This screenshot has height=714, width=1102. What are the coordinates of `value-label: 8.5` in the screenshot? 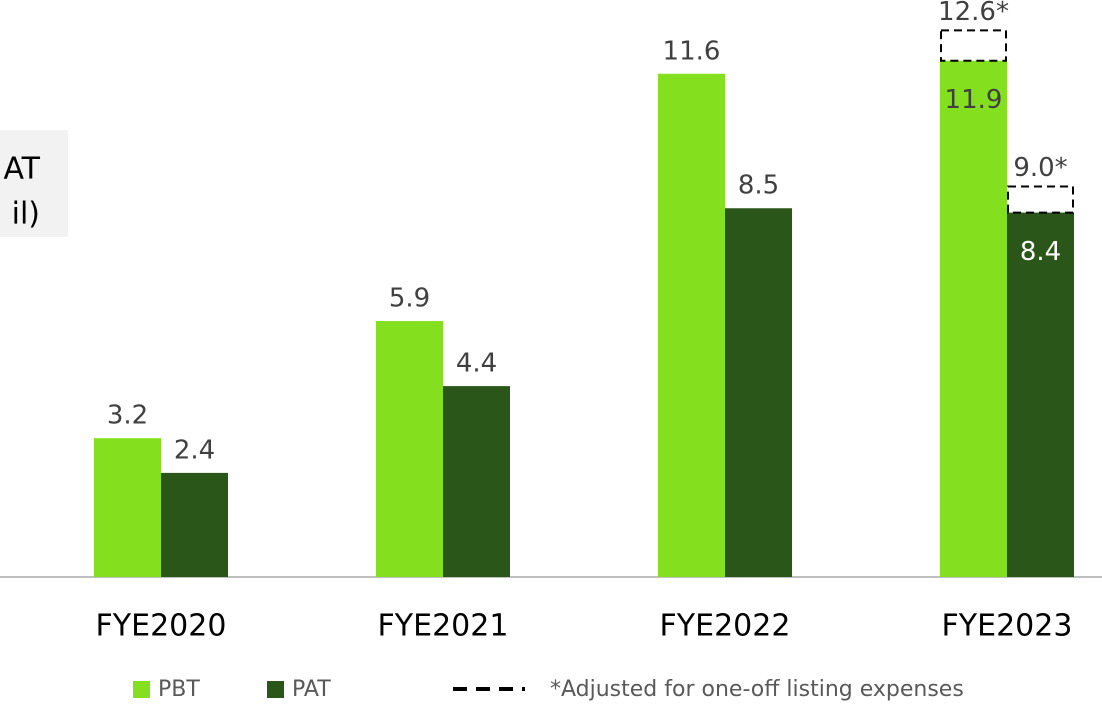 It's located at (758, 186).